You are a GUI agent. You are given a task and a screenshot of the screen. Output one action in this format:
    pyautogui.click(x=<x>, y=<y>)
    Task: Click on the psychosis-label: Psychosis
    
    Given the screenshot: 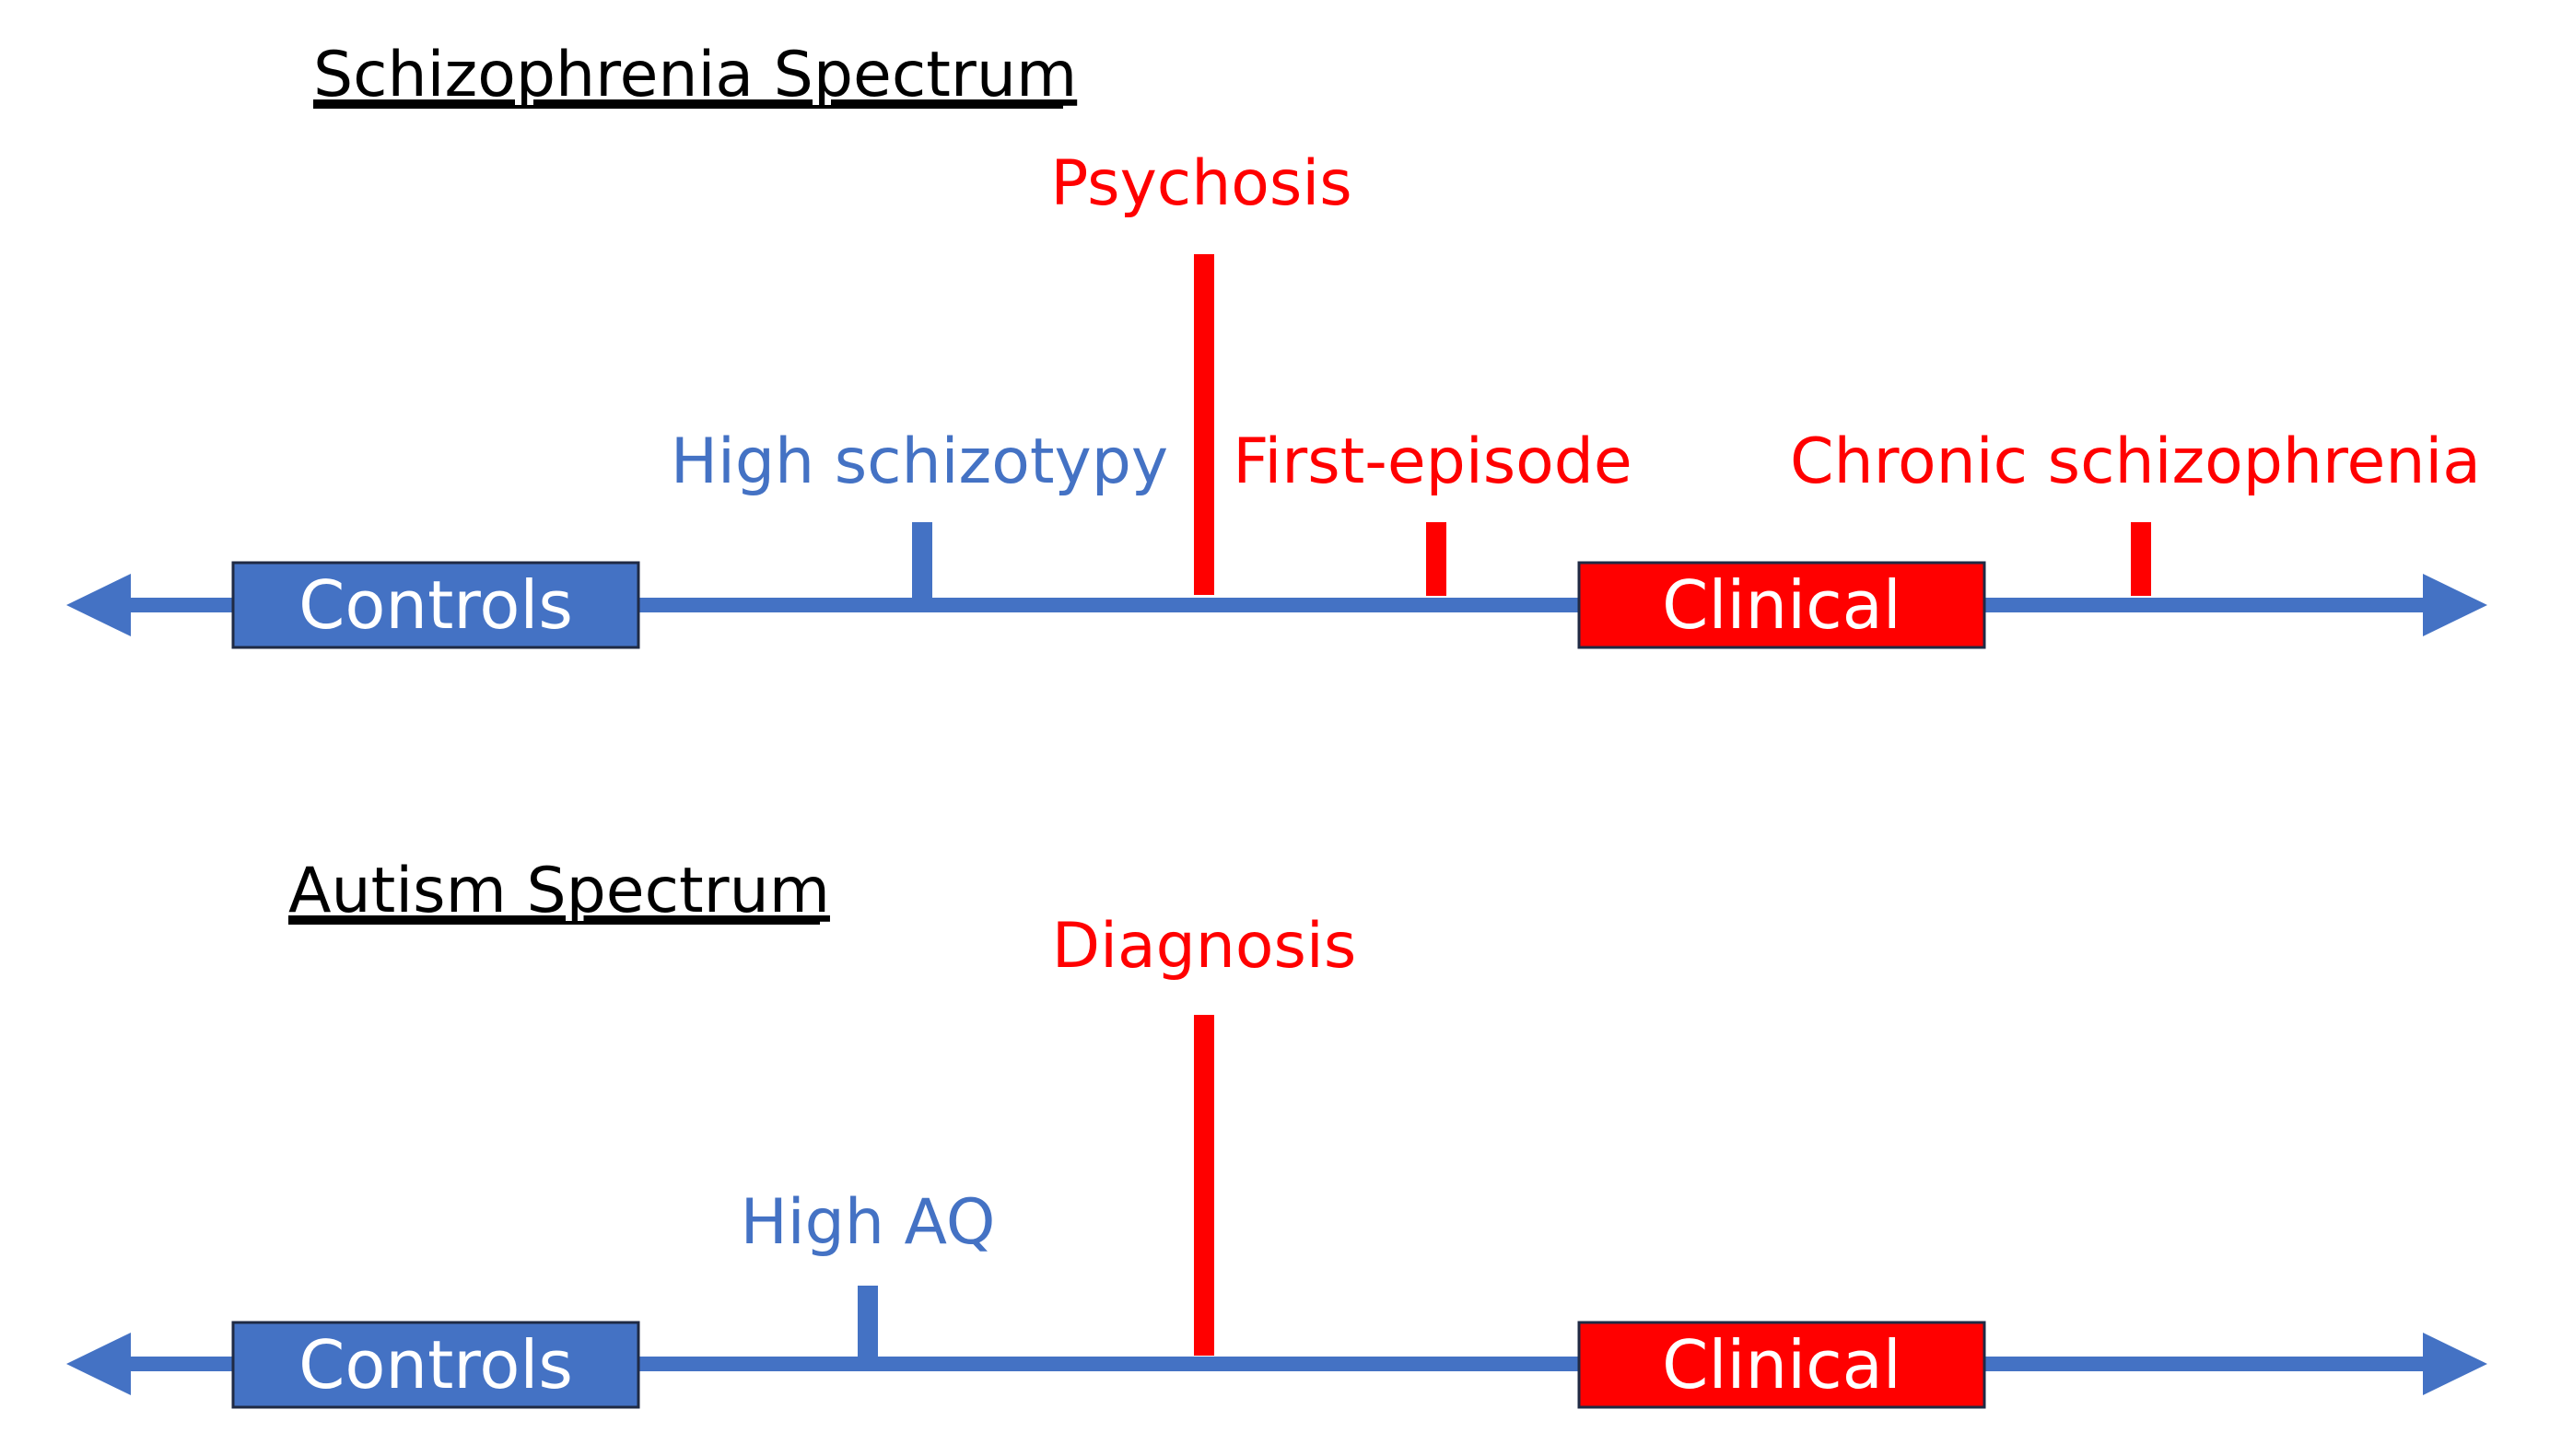 What is the action you would take?
    pyautogui.click(x=1200, y=183)
    